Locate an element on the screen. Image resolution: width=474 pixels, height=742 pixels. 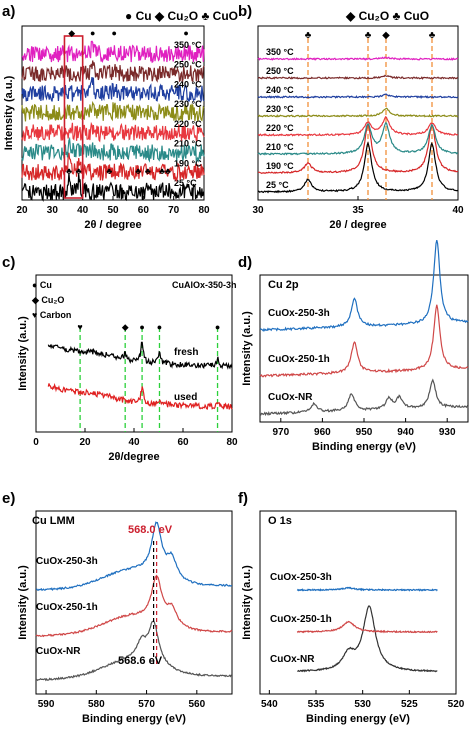
x-tick-label: 520 is located at coordinates (456, 704).